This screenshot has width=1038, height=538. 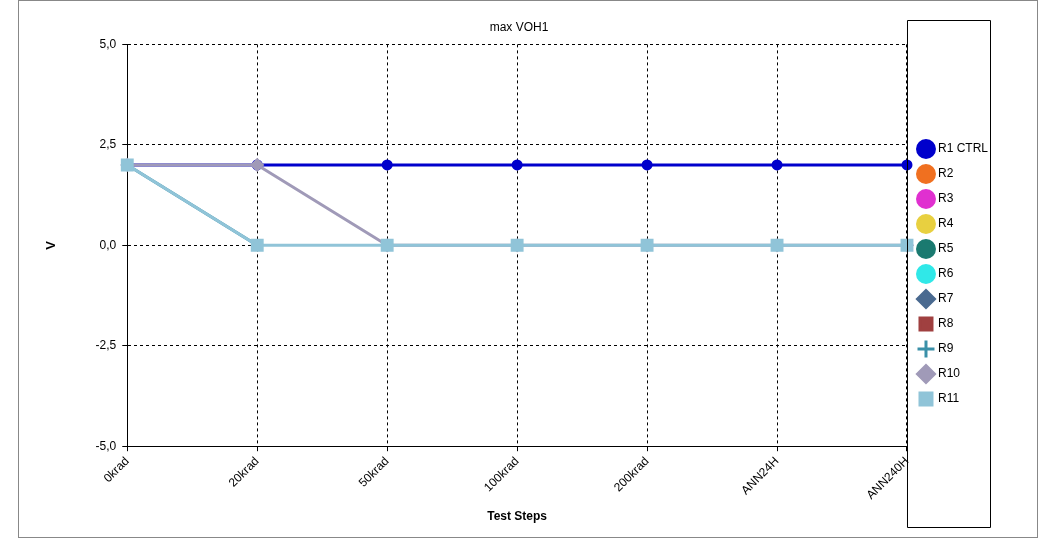 What do you see at coordinates (945, 348) in the screenshot?
I see `legend-label: R9` at bounding box center [945, 348].